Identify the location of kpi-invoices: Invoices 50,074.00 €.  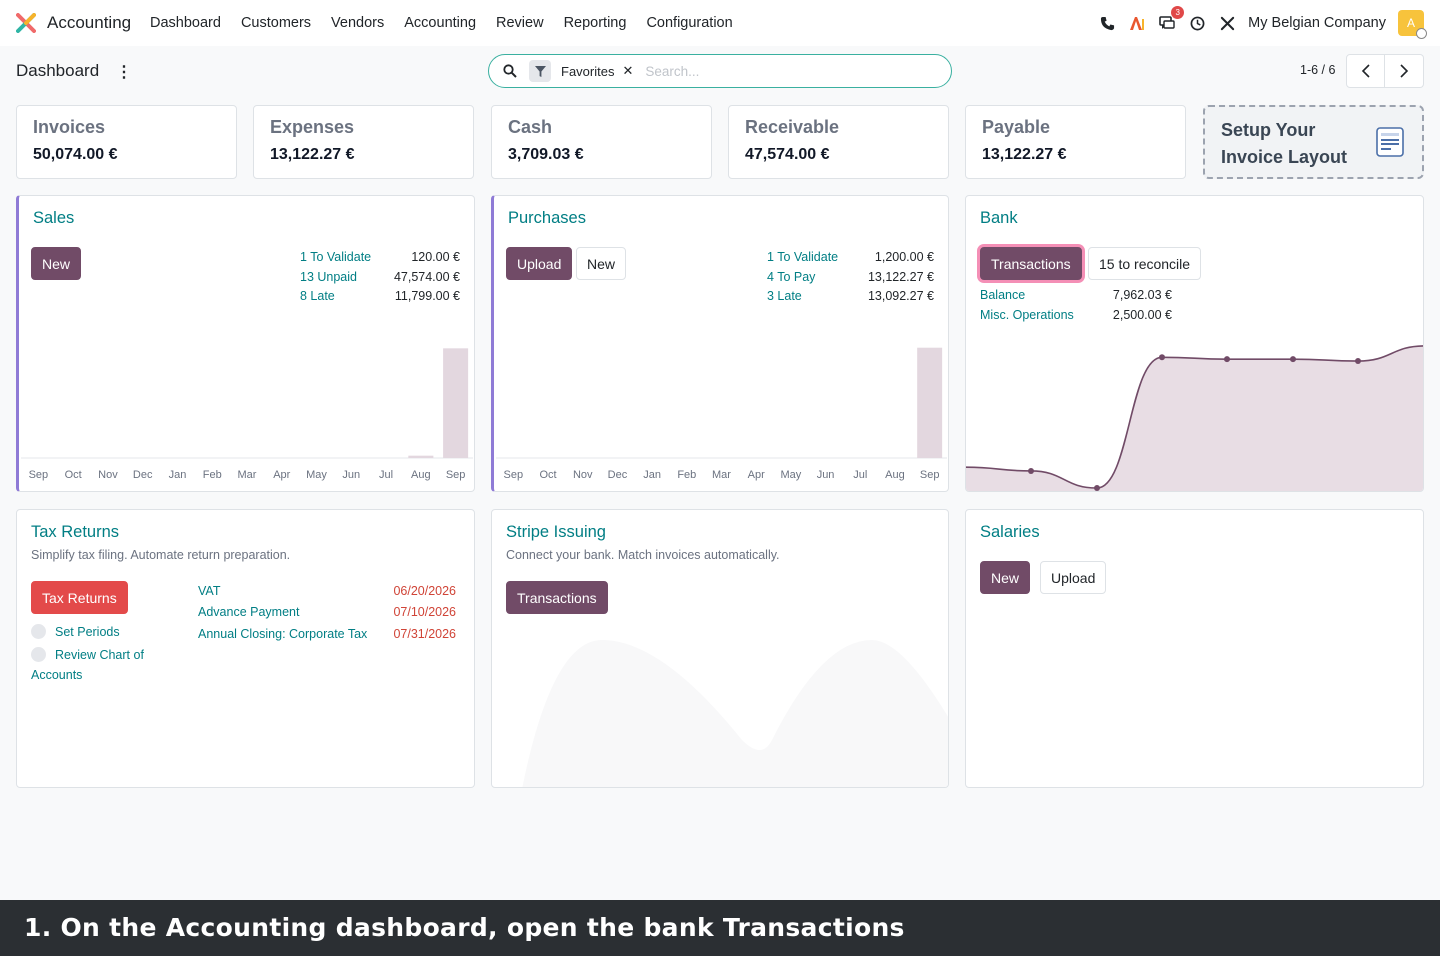
(126, 142).